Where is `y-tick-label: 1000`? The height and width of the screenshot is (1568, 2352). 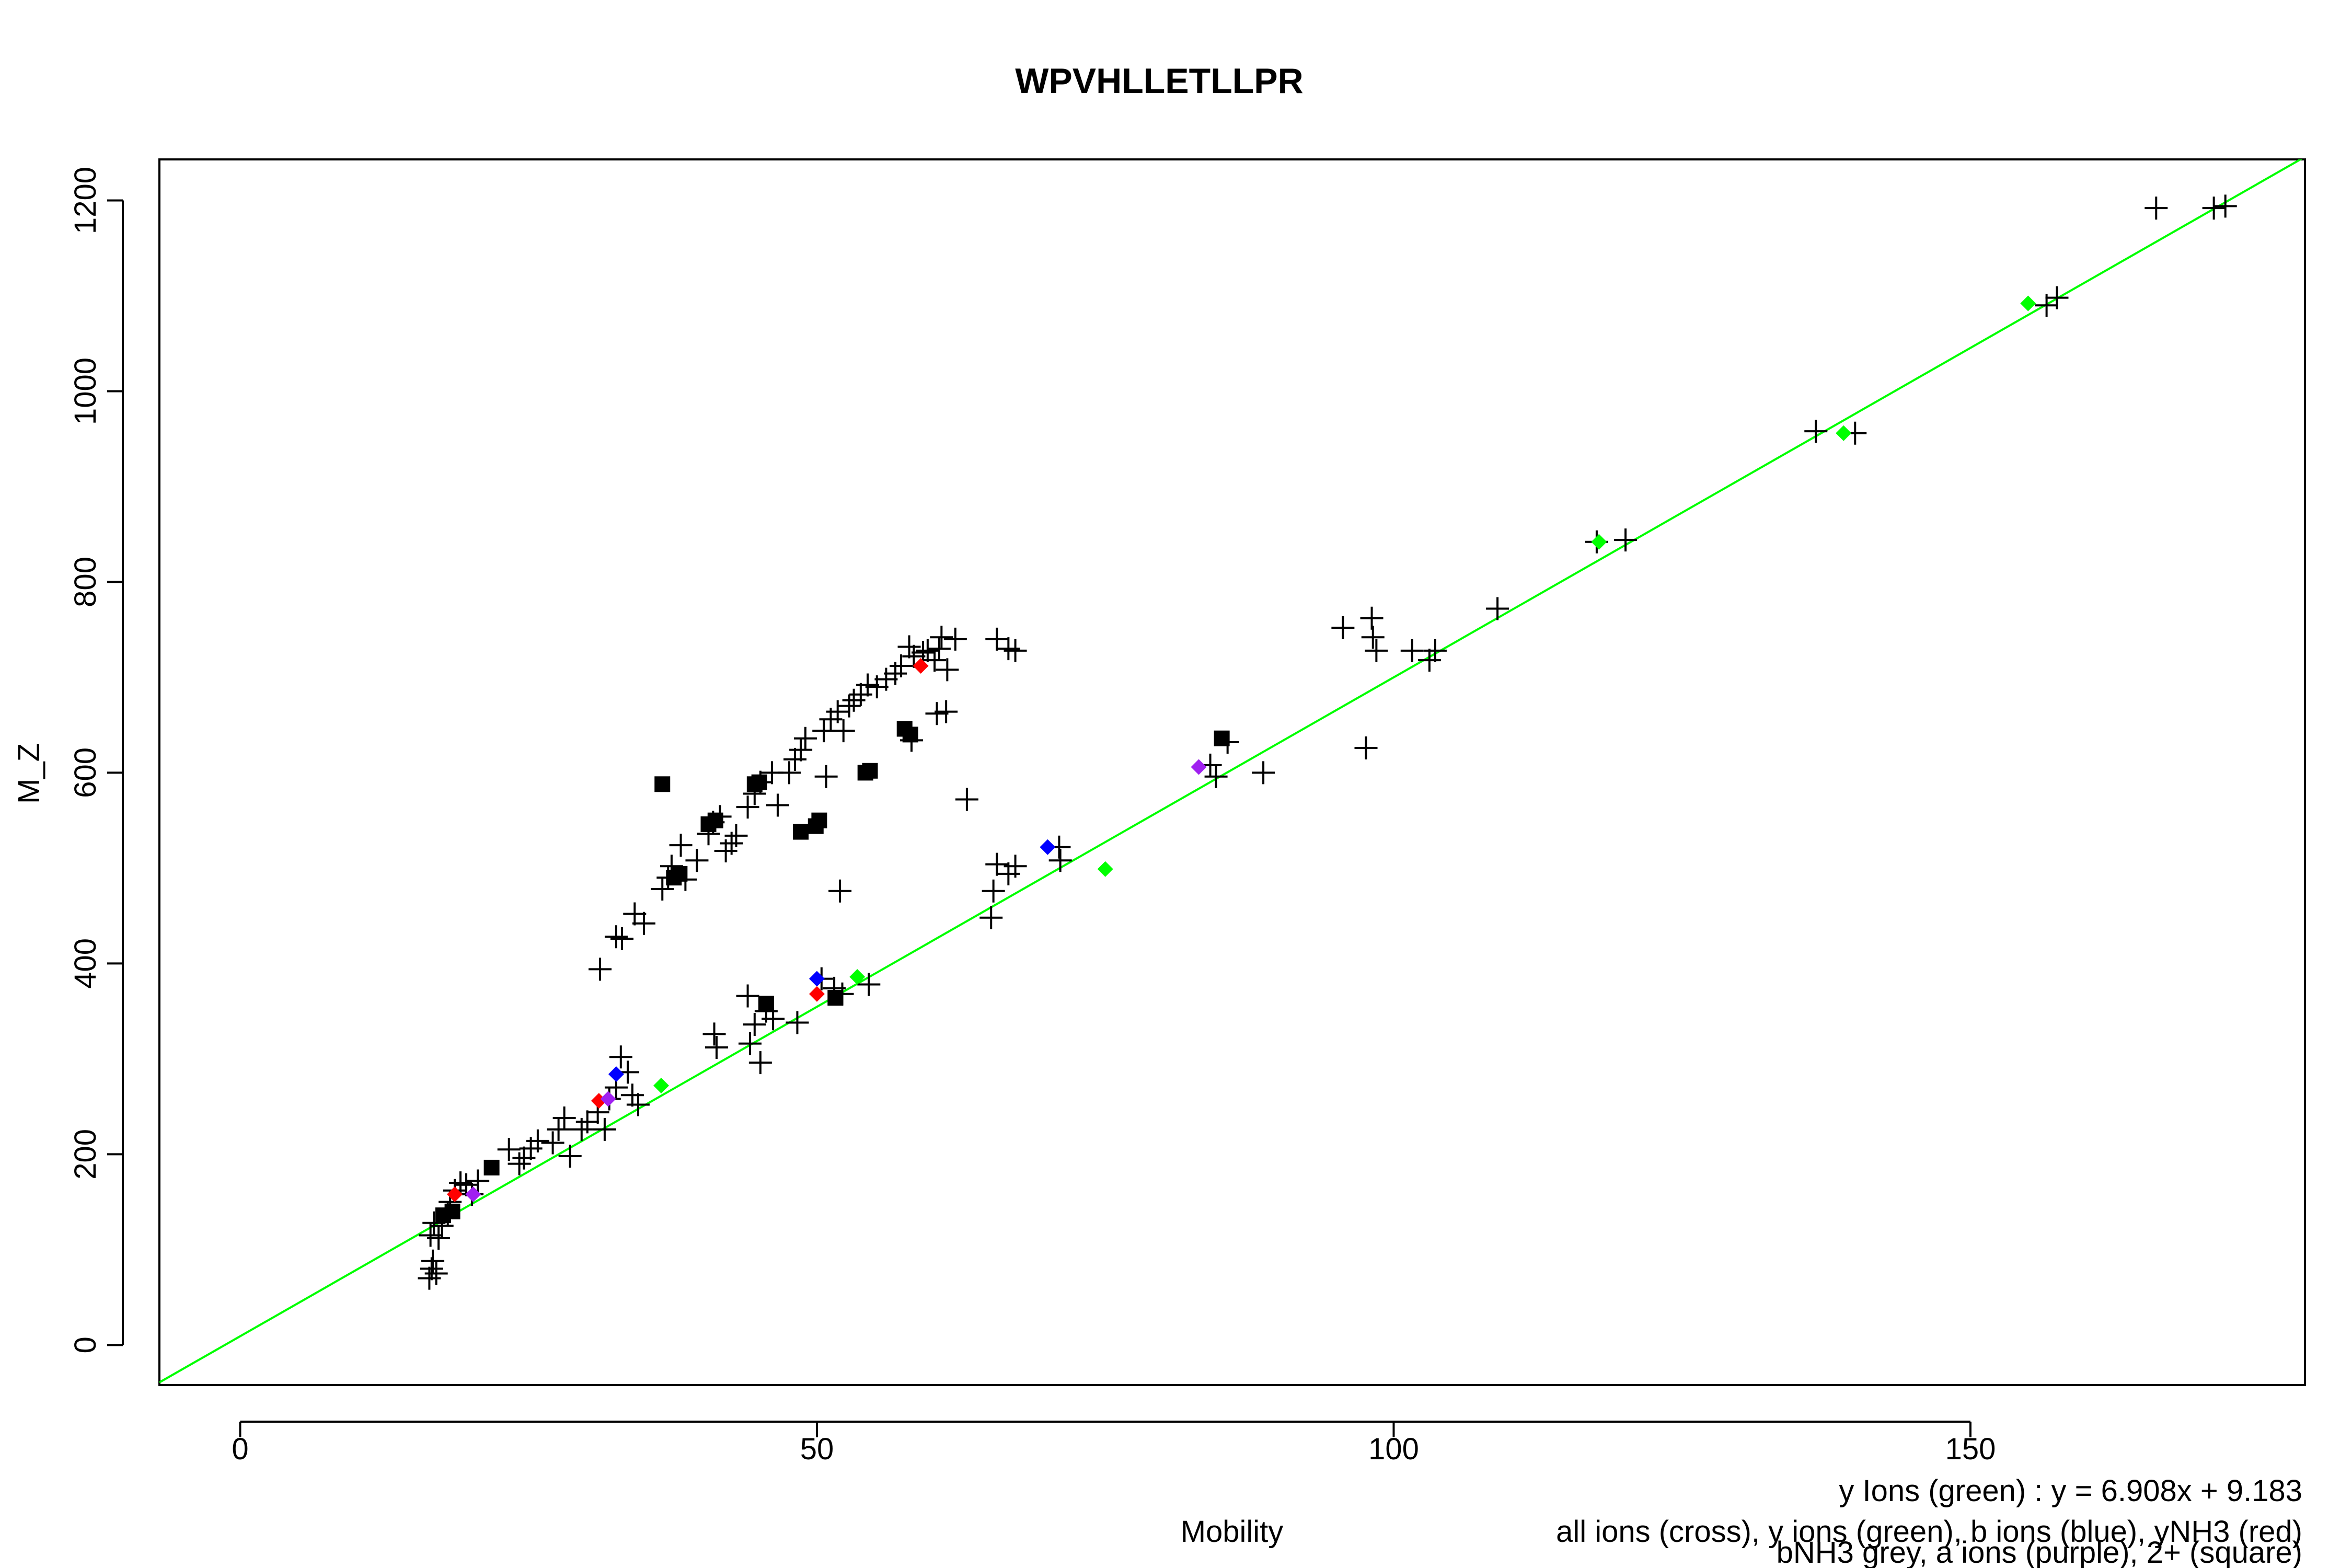
y-tick-label: 1000 is located at coordinates (85, 391).